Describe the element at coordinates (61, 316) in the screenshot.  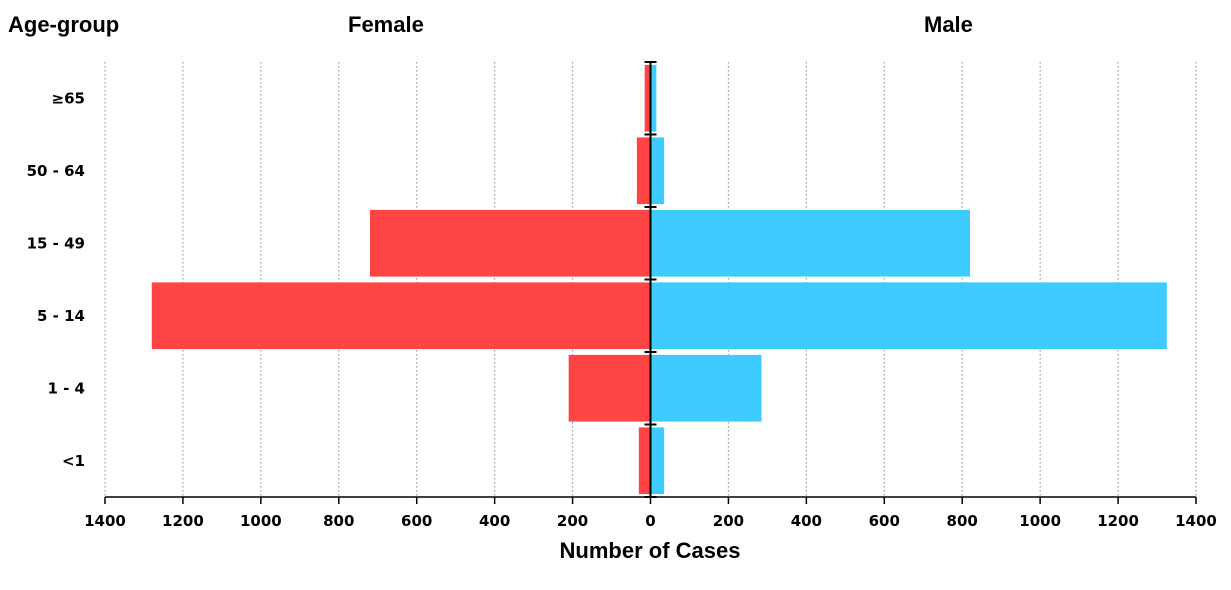
I see `category-label: 5 - 14` at that location.